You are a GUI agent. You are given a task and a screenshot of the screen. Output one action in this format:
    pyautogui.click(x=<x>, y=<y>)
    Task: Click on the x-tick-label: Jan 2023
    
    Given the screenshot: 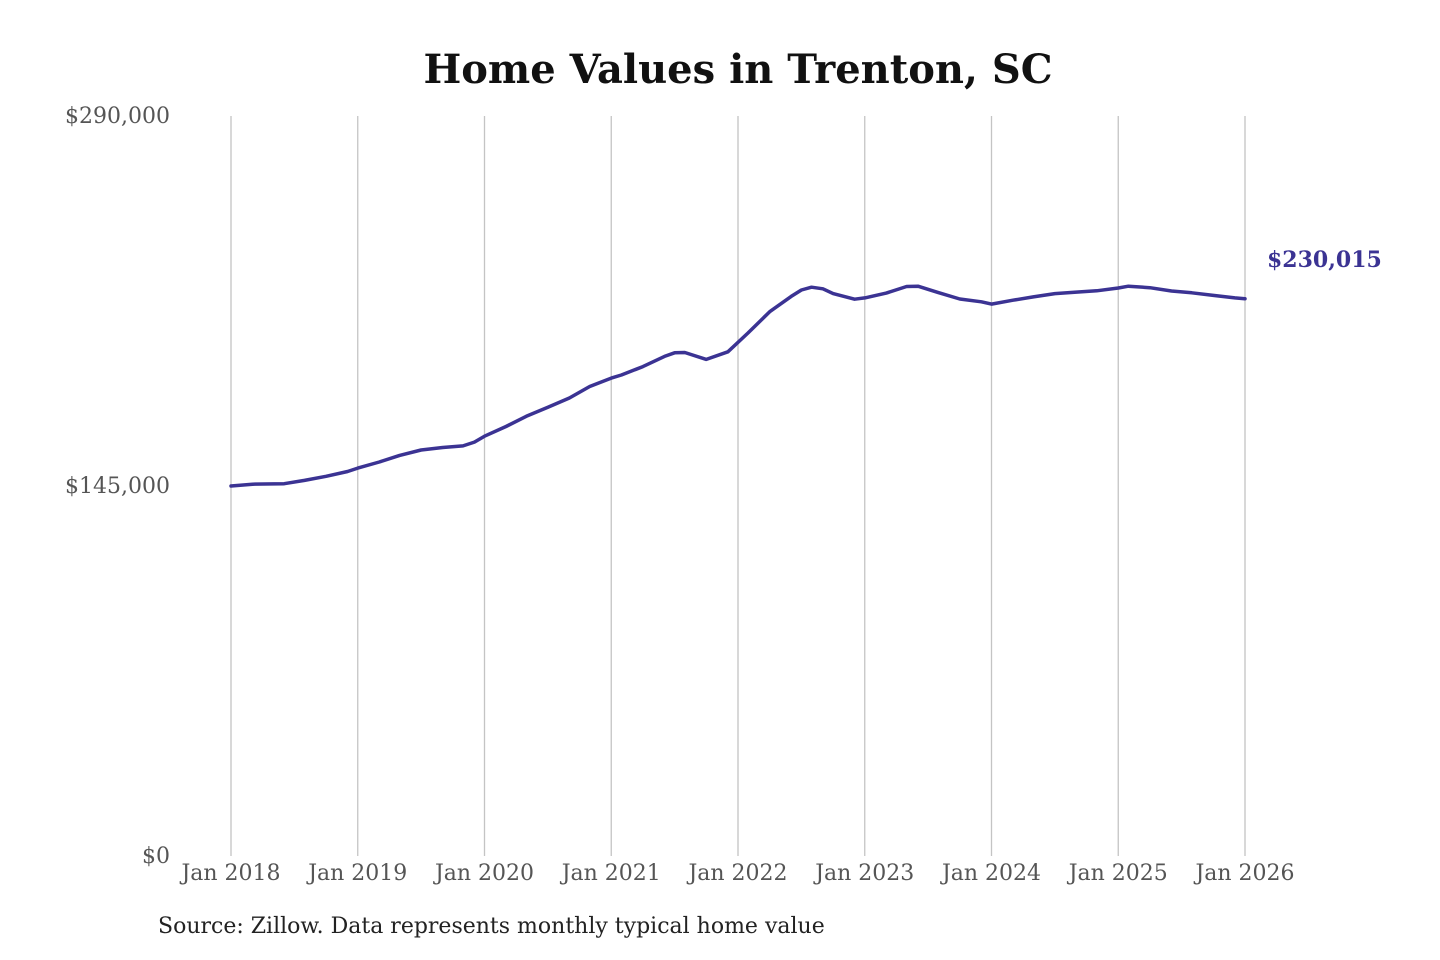 What is the action you would take?
    pyautogui.click(x=863, y=873)
    